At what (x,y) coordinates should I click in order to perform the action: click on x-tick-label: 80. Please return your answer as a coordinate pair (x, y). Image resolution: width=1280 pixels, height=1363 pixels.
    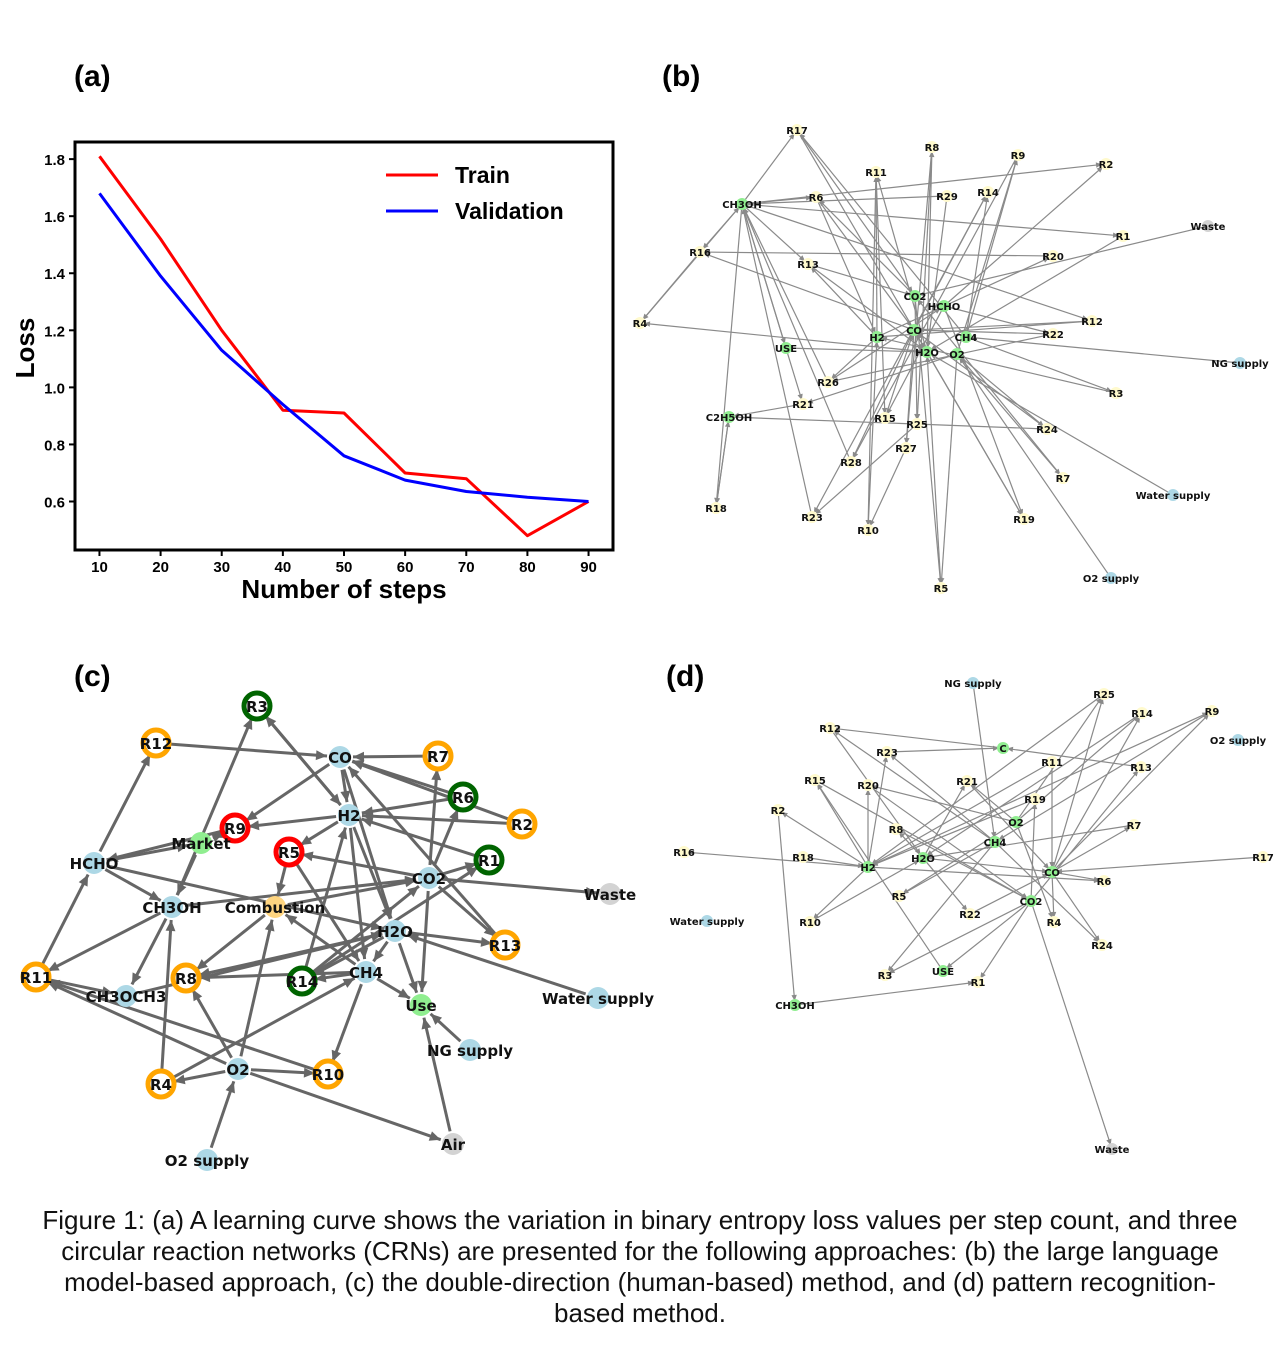
    Looking at the image, I should click on (527, 567).